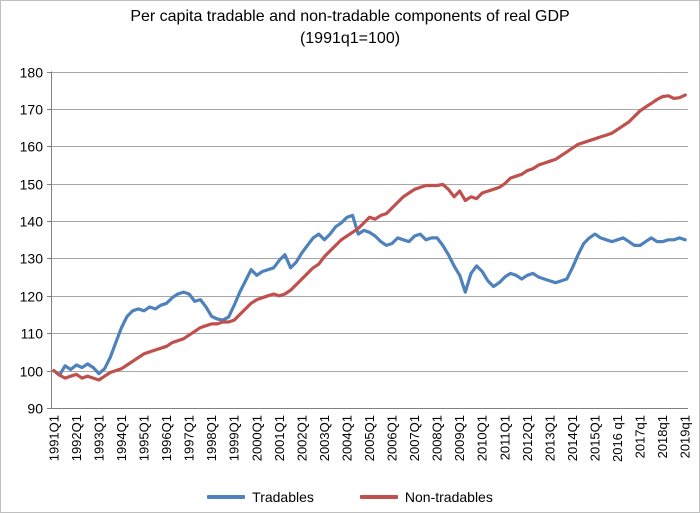 The height and width of the screenshot is (513, 700). I want to click on x-axis-tick-label: 2019q1, so click(685, 436).